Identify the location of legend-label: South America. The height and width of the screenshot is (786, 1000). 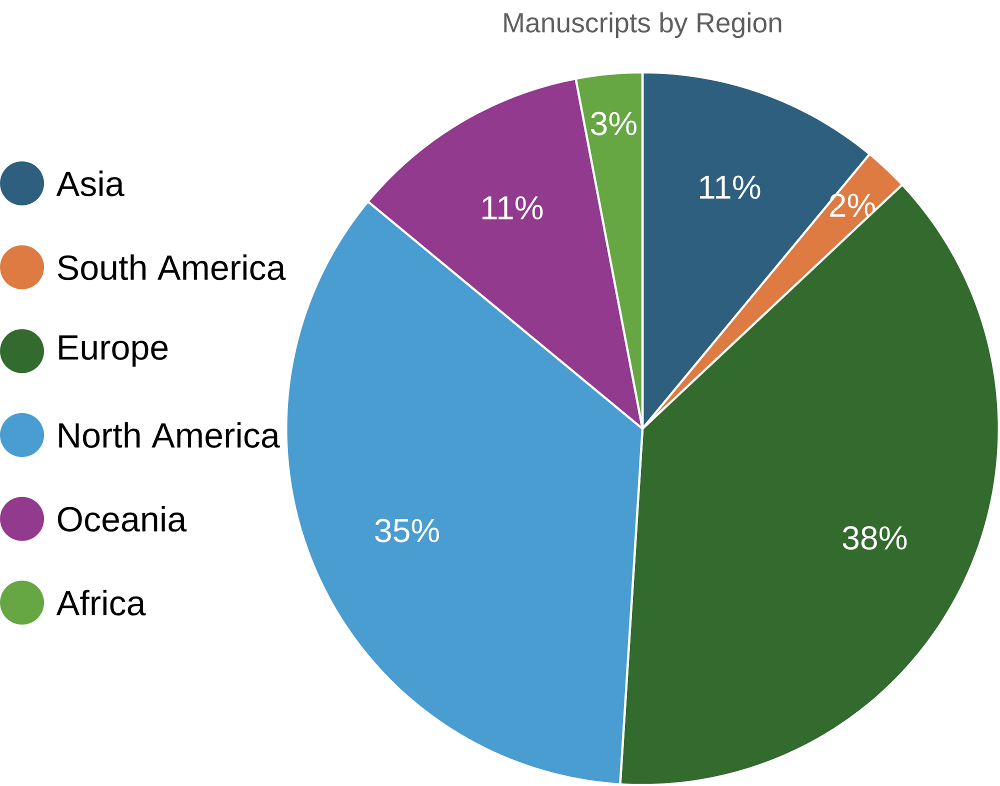
(172, 267).